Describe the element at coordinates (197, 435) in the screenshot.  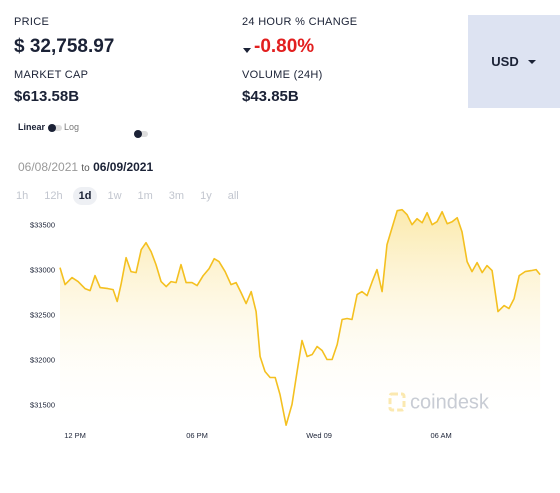
I see `x-tick-label: 06 PM` at that location.